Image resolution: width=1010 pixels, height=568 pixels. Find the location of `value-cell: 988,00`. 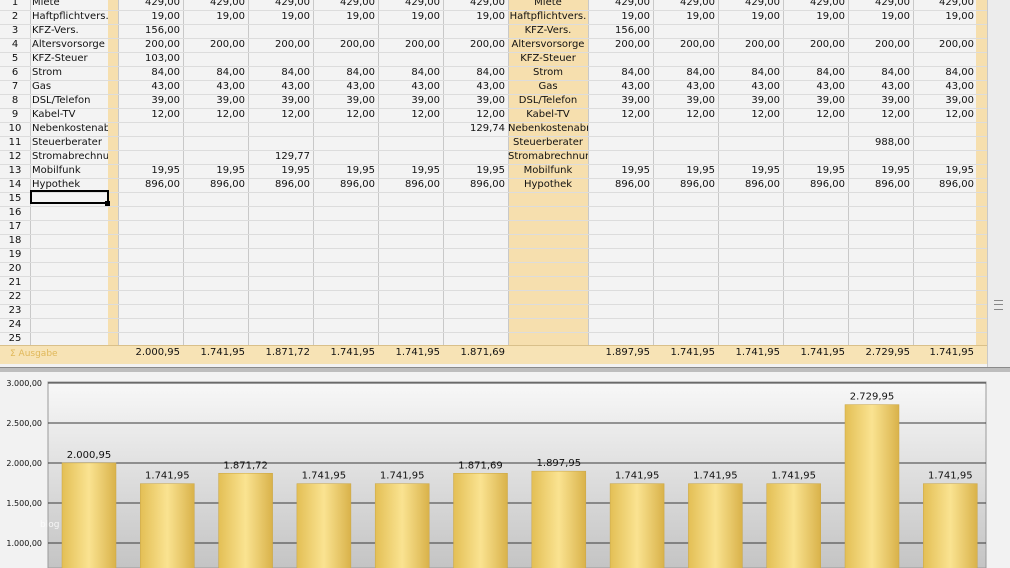

value-cell: 988,00 is located at coordinates (892, 142).